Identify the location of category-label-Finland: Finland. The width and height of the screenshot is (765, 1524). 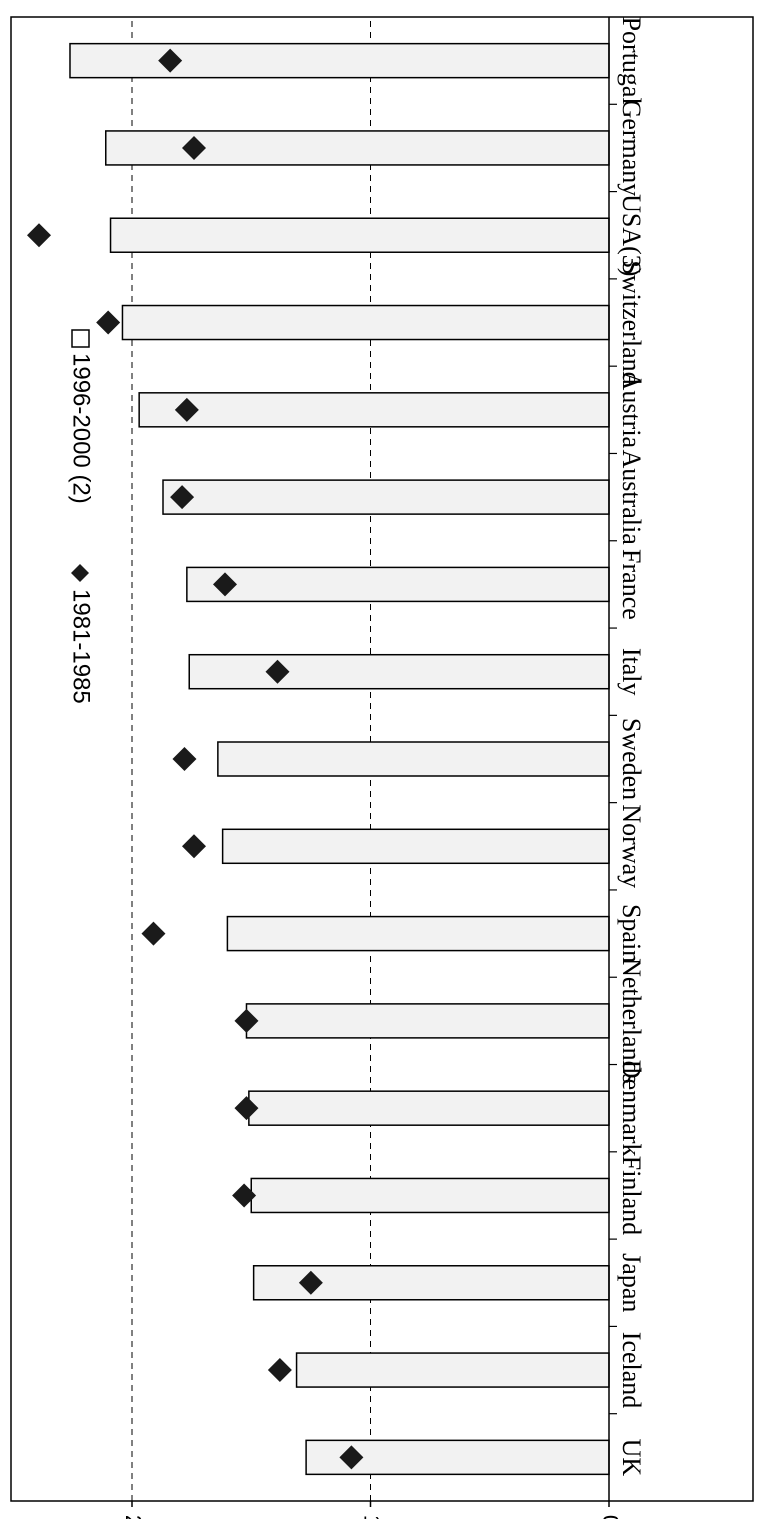
(631, 1195).